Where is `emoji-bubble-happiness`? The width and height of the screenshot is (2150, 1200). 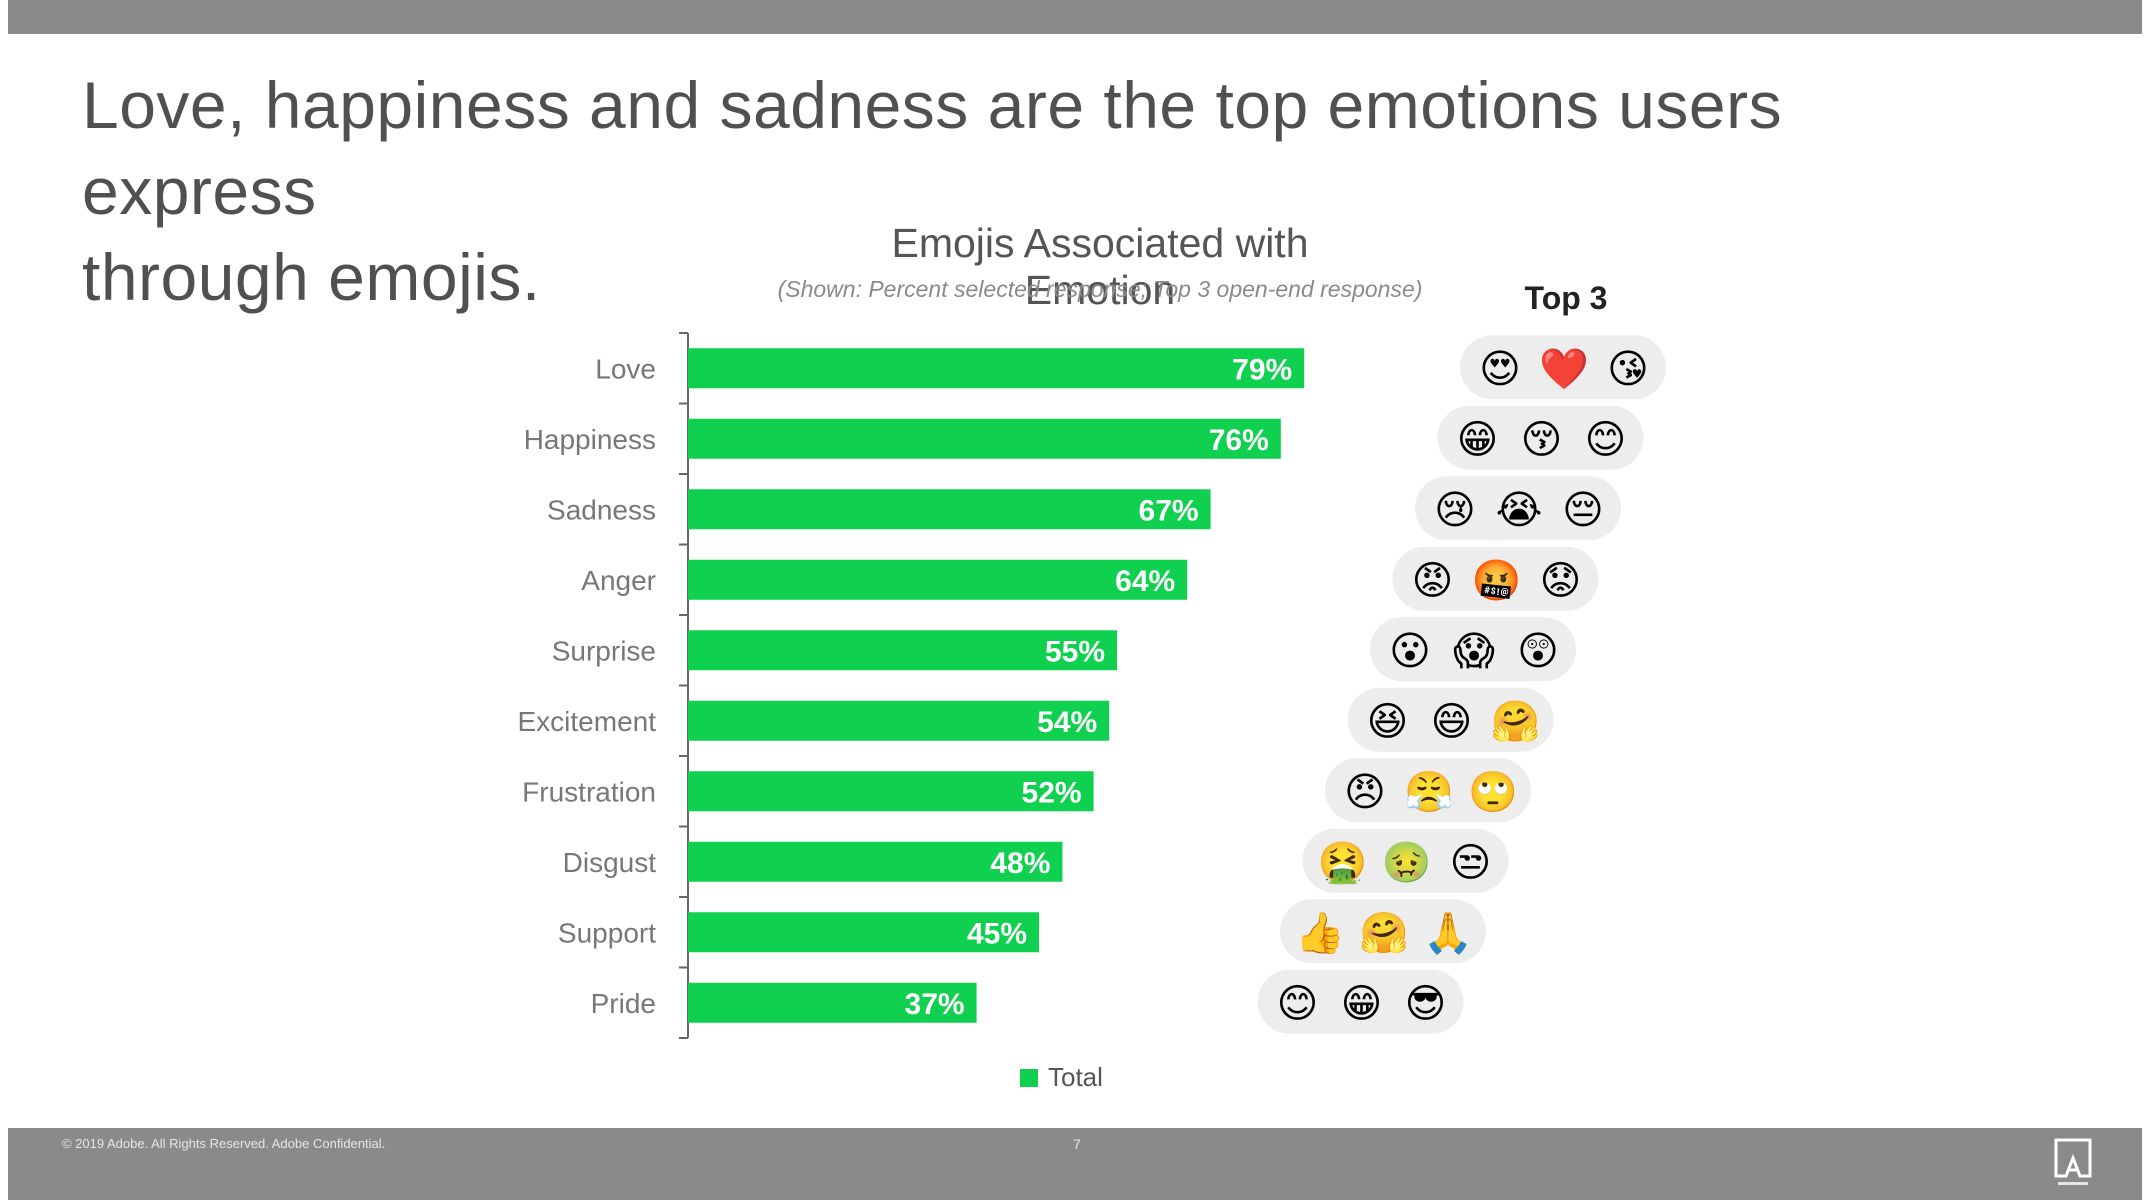 emoji-bubble-happiness is located at coordinates (1540, 437).